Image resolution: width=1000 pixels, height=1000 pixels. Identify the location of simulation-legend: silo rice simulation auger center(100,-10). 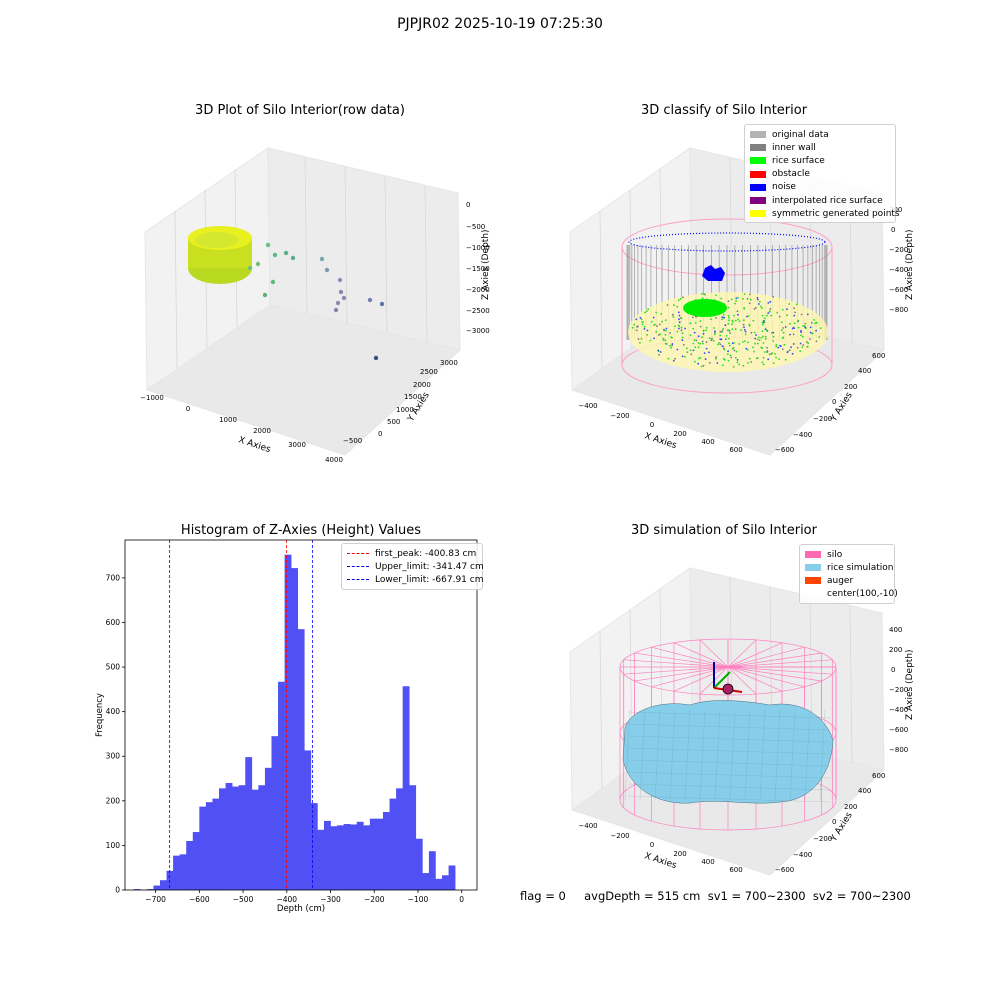
(848, 574).